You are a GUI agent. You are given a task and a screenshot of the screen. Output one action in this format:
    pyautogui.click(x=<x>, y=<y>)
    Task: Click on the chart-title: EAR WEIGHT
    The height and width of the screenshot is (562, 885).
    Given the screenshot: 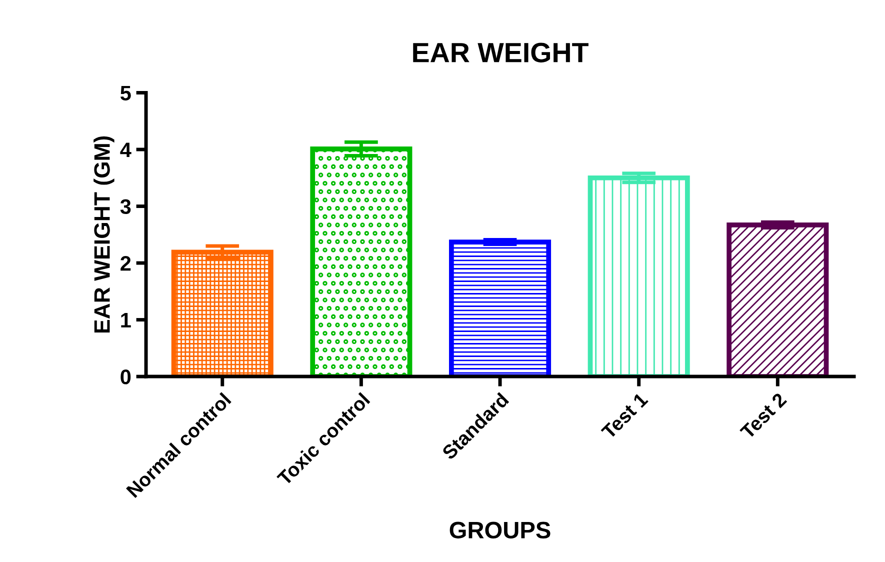 What is the action you would take?
    pyautogui.click(x=500, y=52)
    